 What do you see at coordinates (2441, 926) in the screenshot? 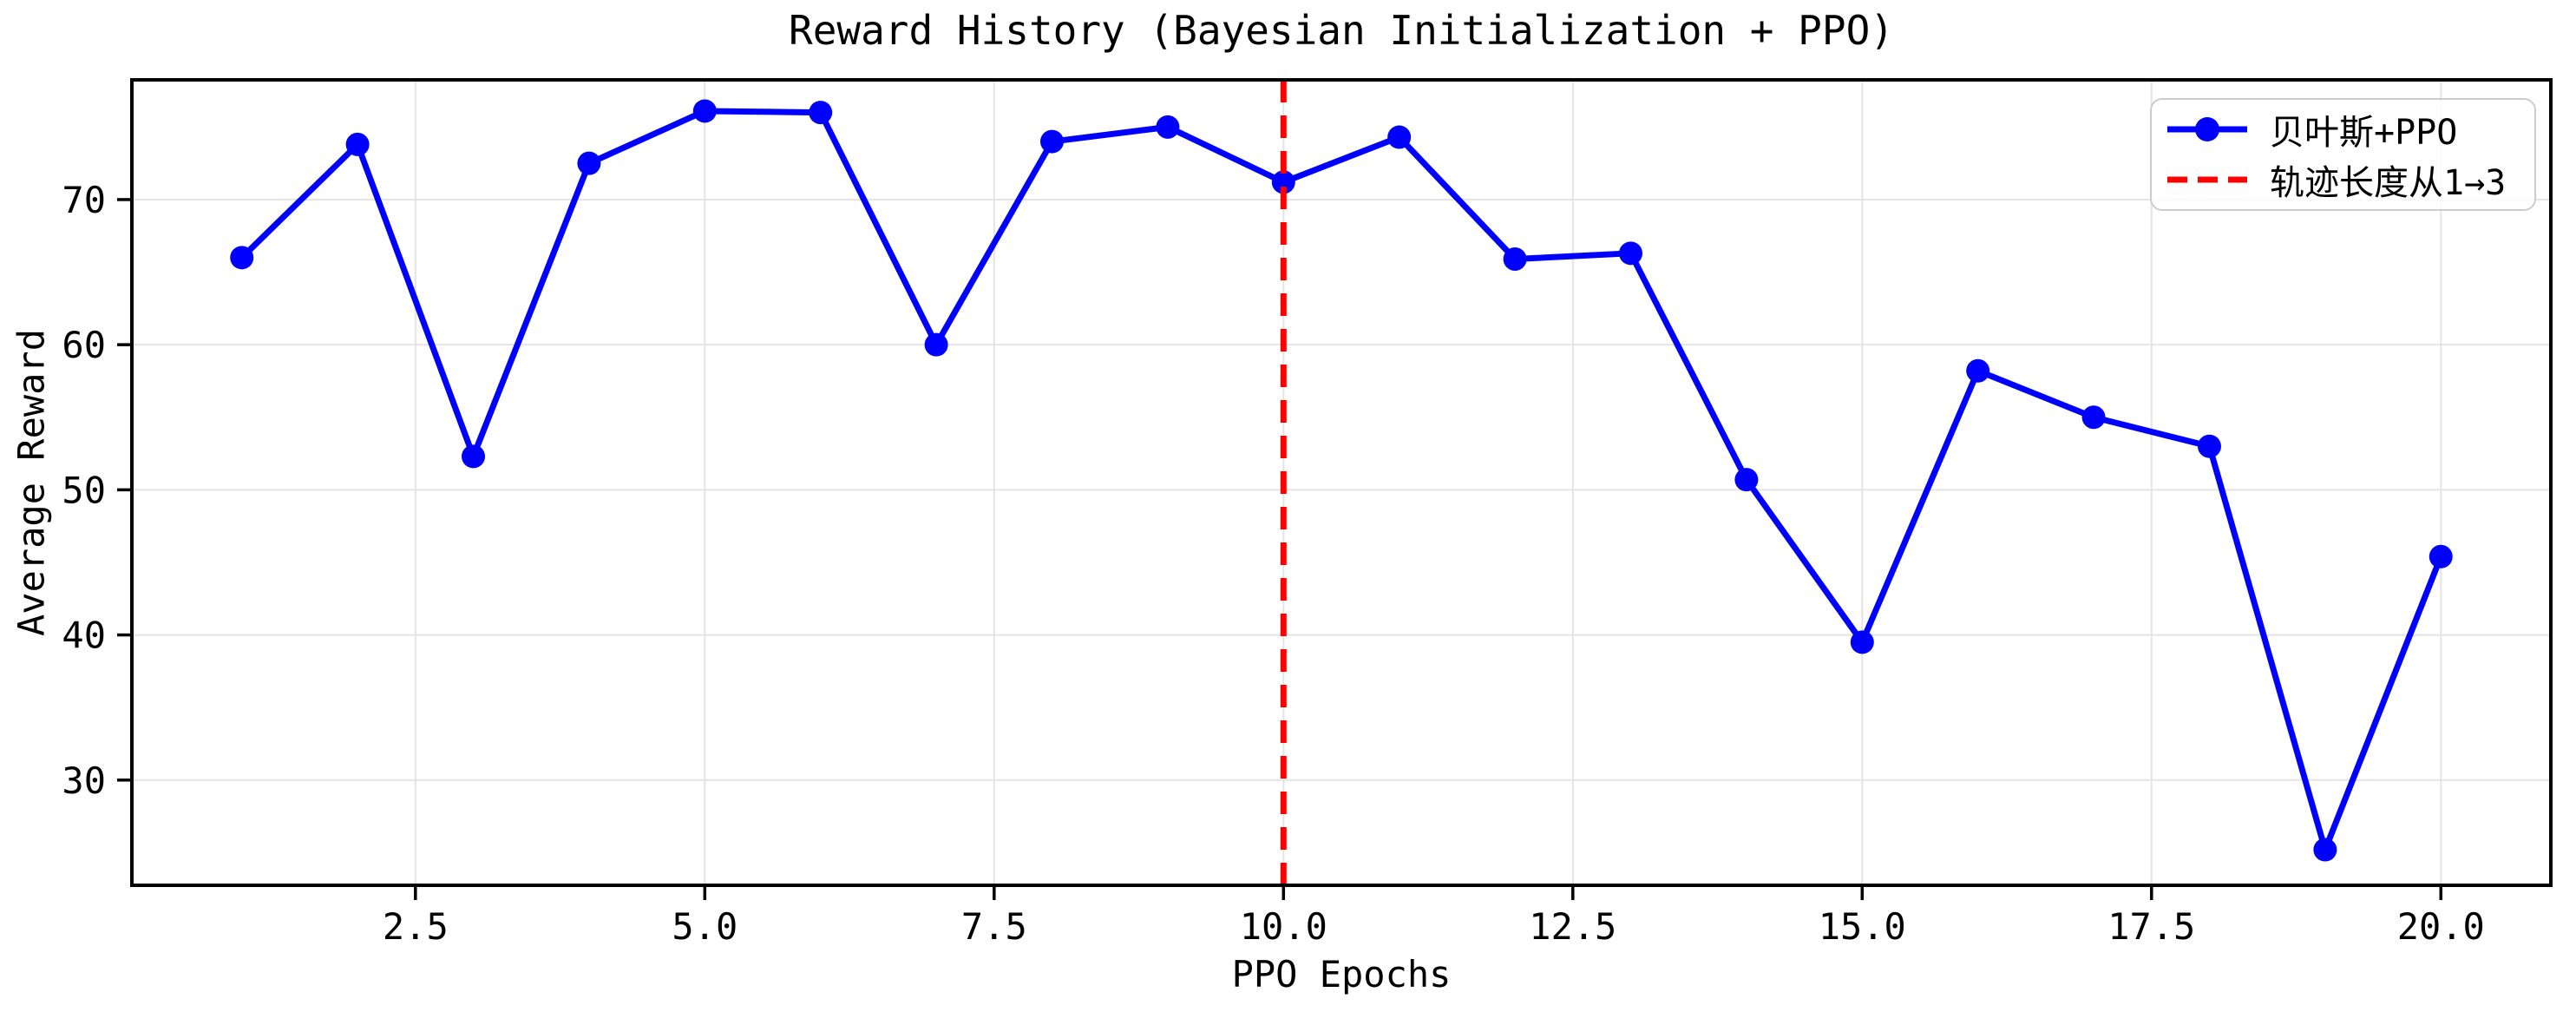
I see `x-tick-label: 20.0` at bounding box center [2441, 926].